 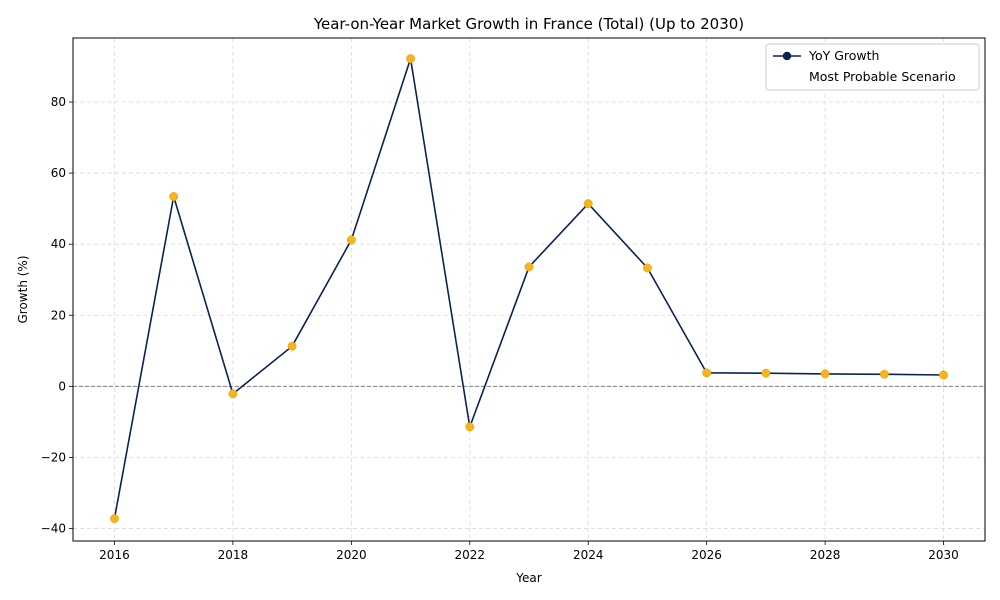 I want to click on legend-box, so click(x=872, y=67).